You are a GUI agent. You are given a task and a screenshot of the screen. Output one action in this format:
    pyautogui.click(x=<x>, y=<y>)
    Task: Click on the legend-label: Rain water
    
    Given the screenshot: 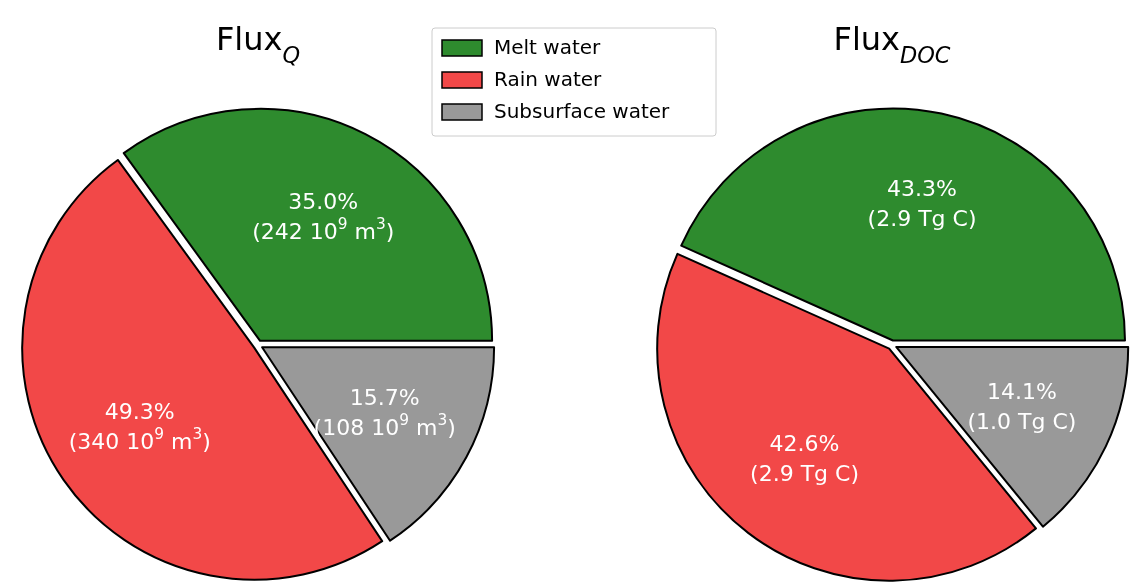 What is the action you would take?
    pyautogui.click(x=548, y=78)
    